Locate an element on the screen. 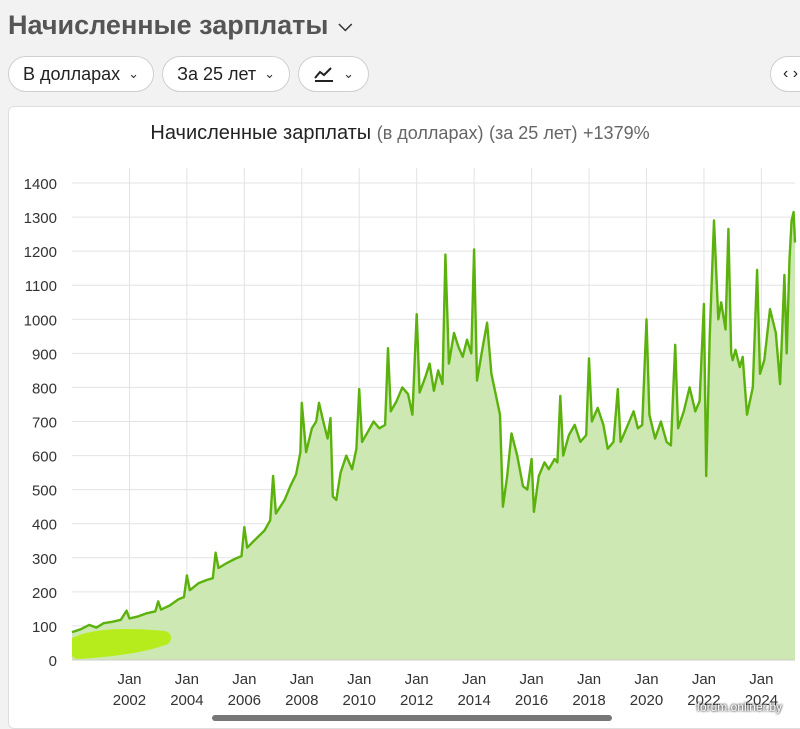  x-tick-label-year: 2004 is located at coordinates (186, 700).